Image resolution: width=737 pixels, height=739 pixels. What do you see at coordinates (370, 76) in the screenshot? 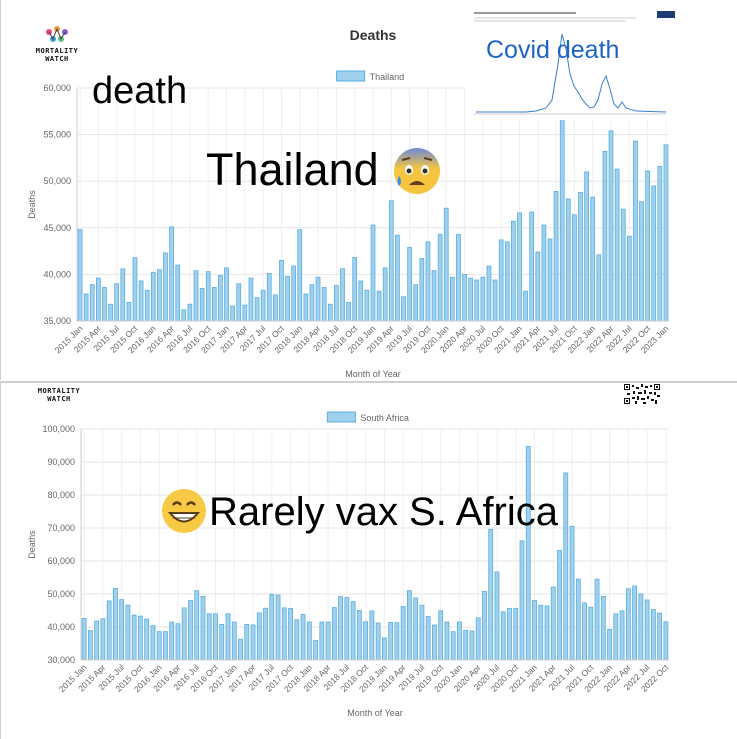
I see `chart-legend: Thailand` at bounding box center [370, 76].